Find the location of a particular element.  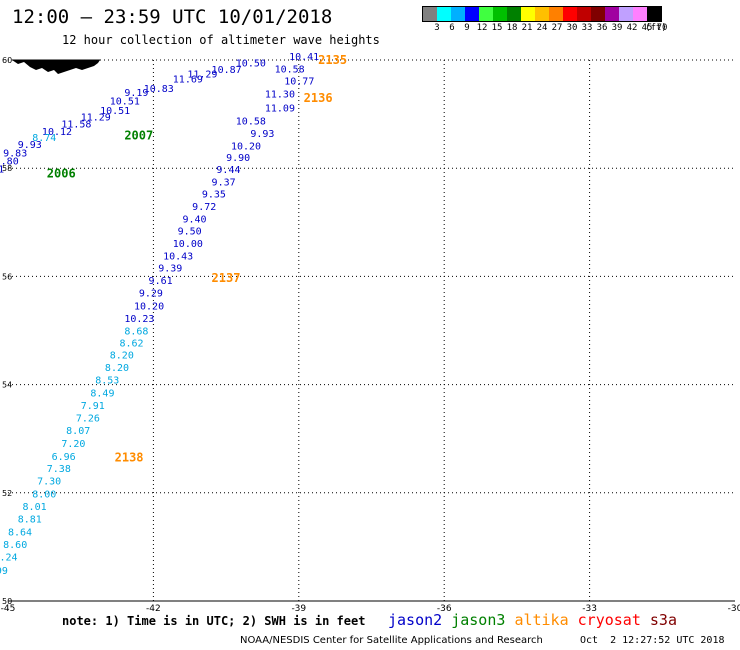

swh-value: 8.00 is located at coordinates (44, 495).